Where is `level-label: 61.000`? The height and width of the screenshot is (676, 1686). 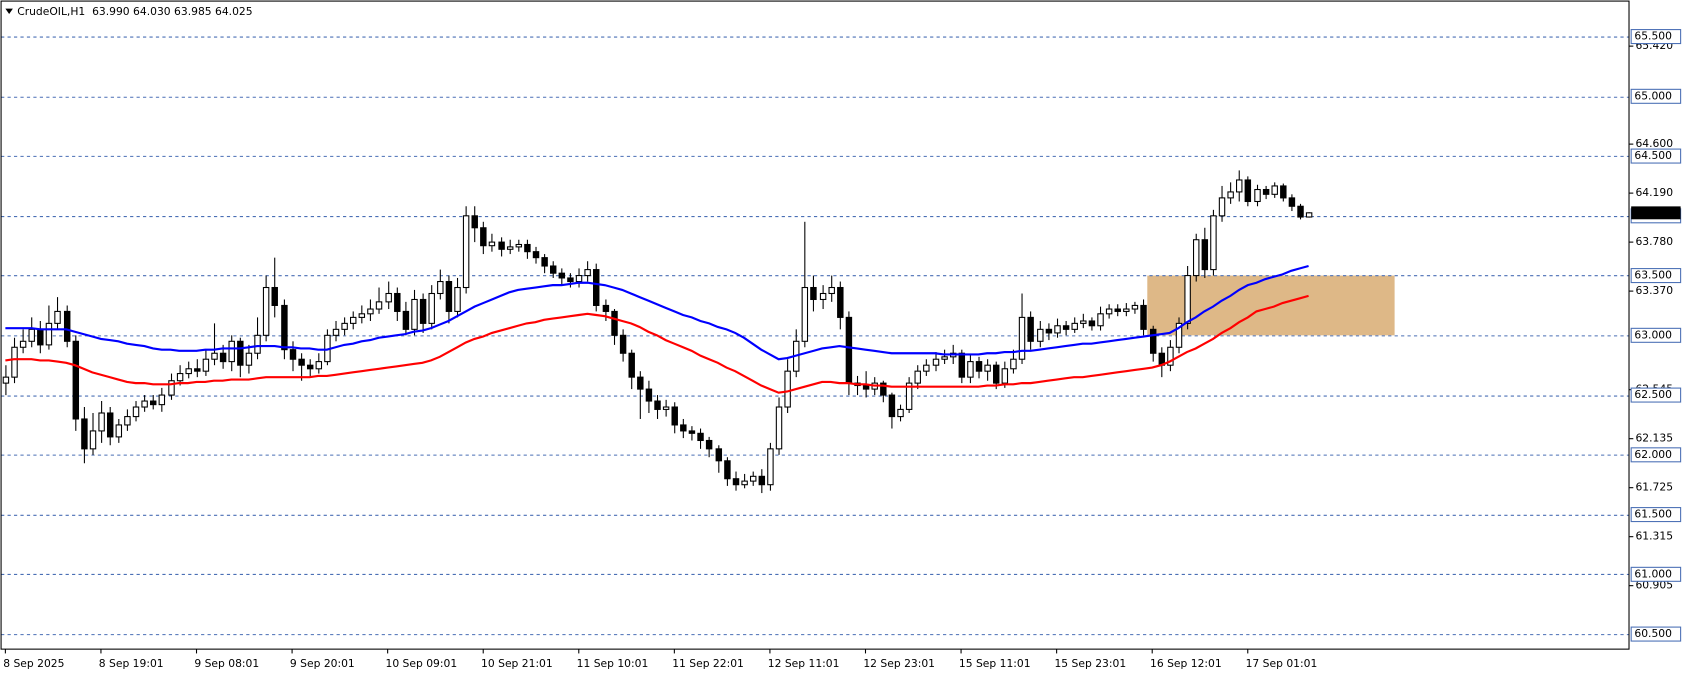
level-label: 61.000 is located at coordinates (1653, 573).